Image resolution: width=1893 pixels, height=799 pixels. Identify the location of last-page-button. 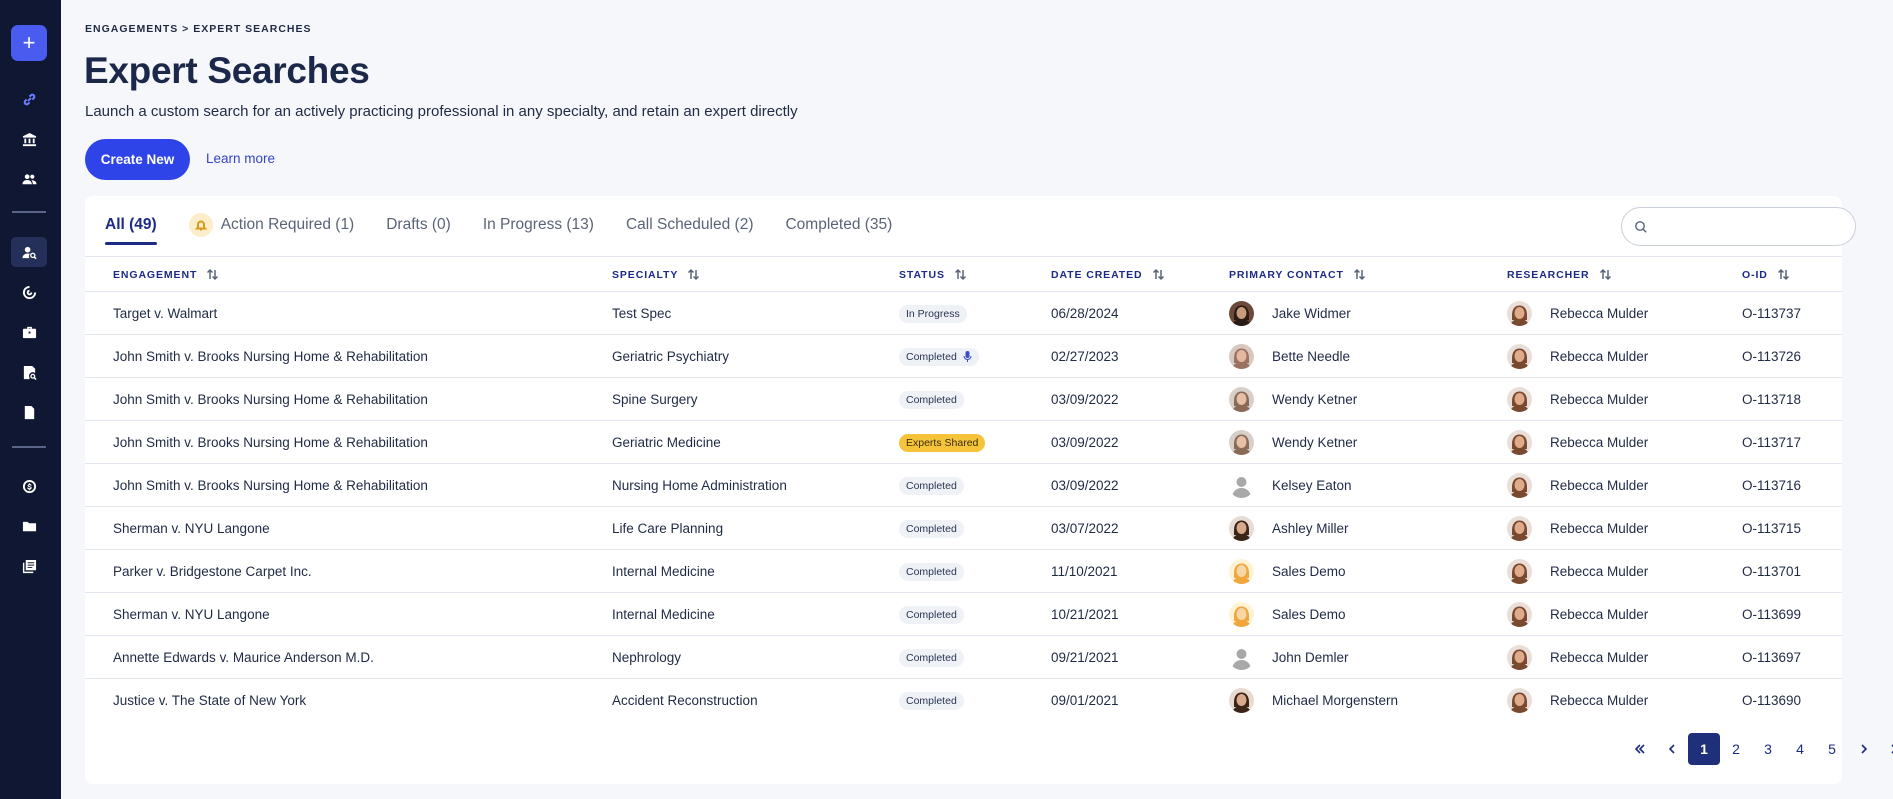
(1886, 749).